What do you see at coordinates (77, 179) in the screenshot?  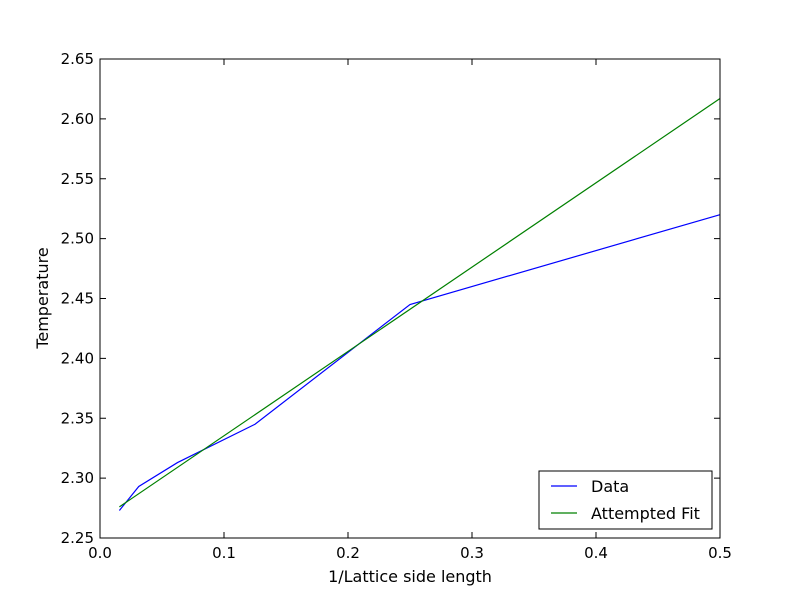 I see `y-tick-label: 2.55` at bounding box center [77, 179].